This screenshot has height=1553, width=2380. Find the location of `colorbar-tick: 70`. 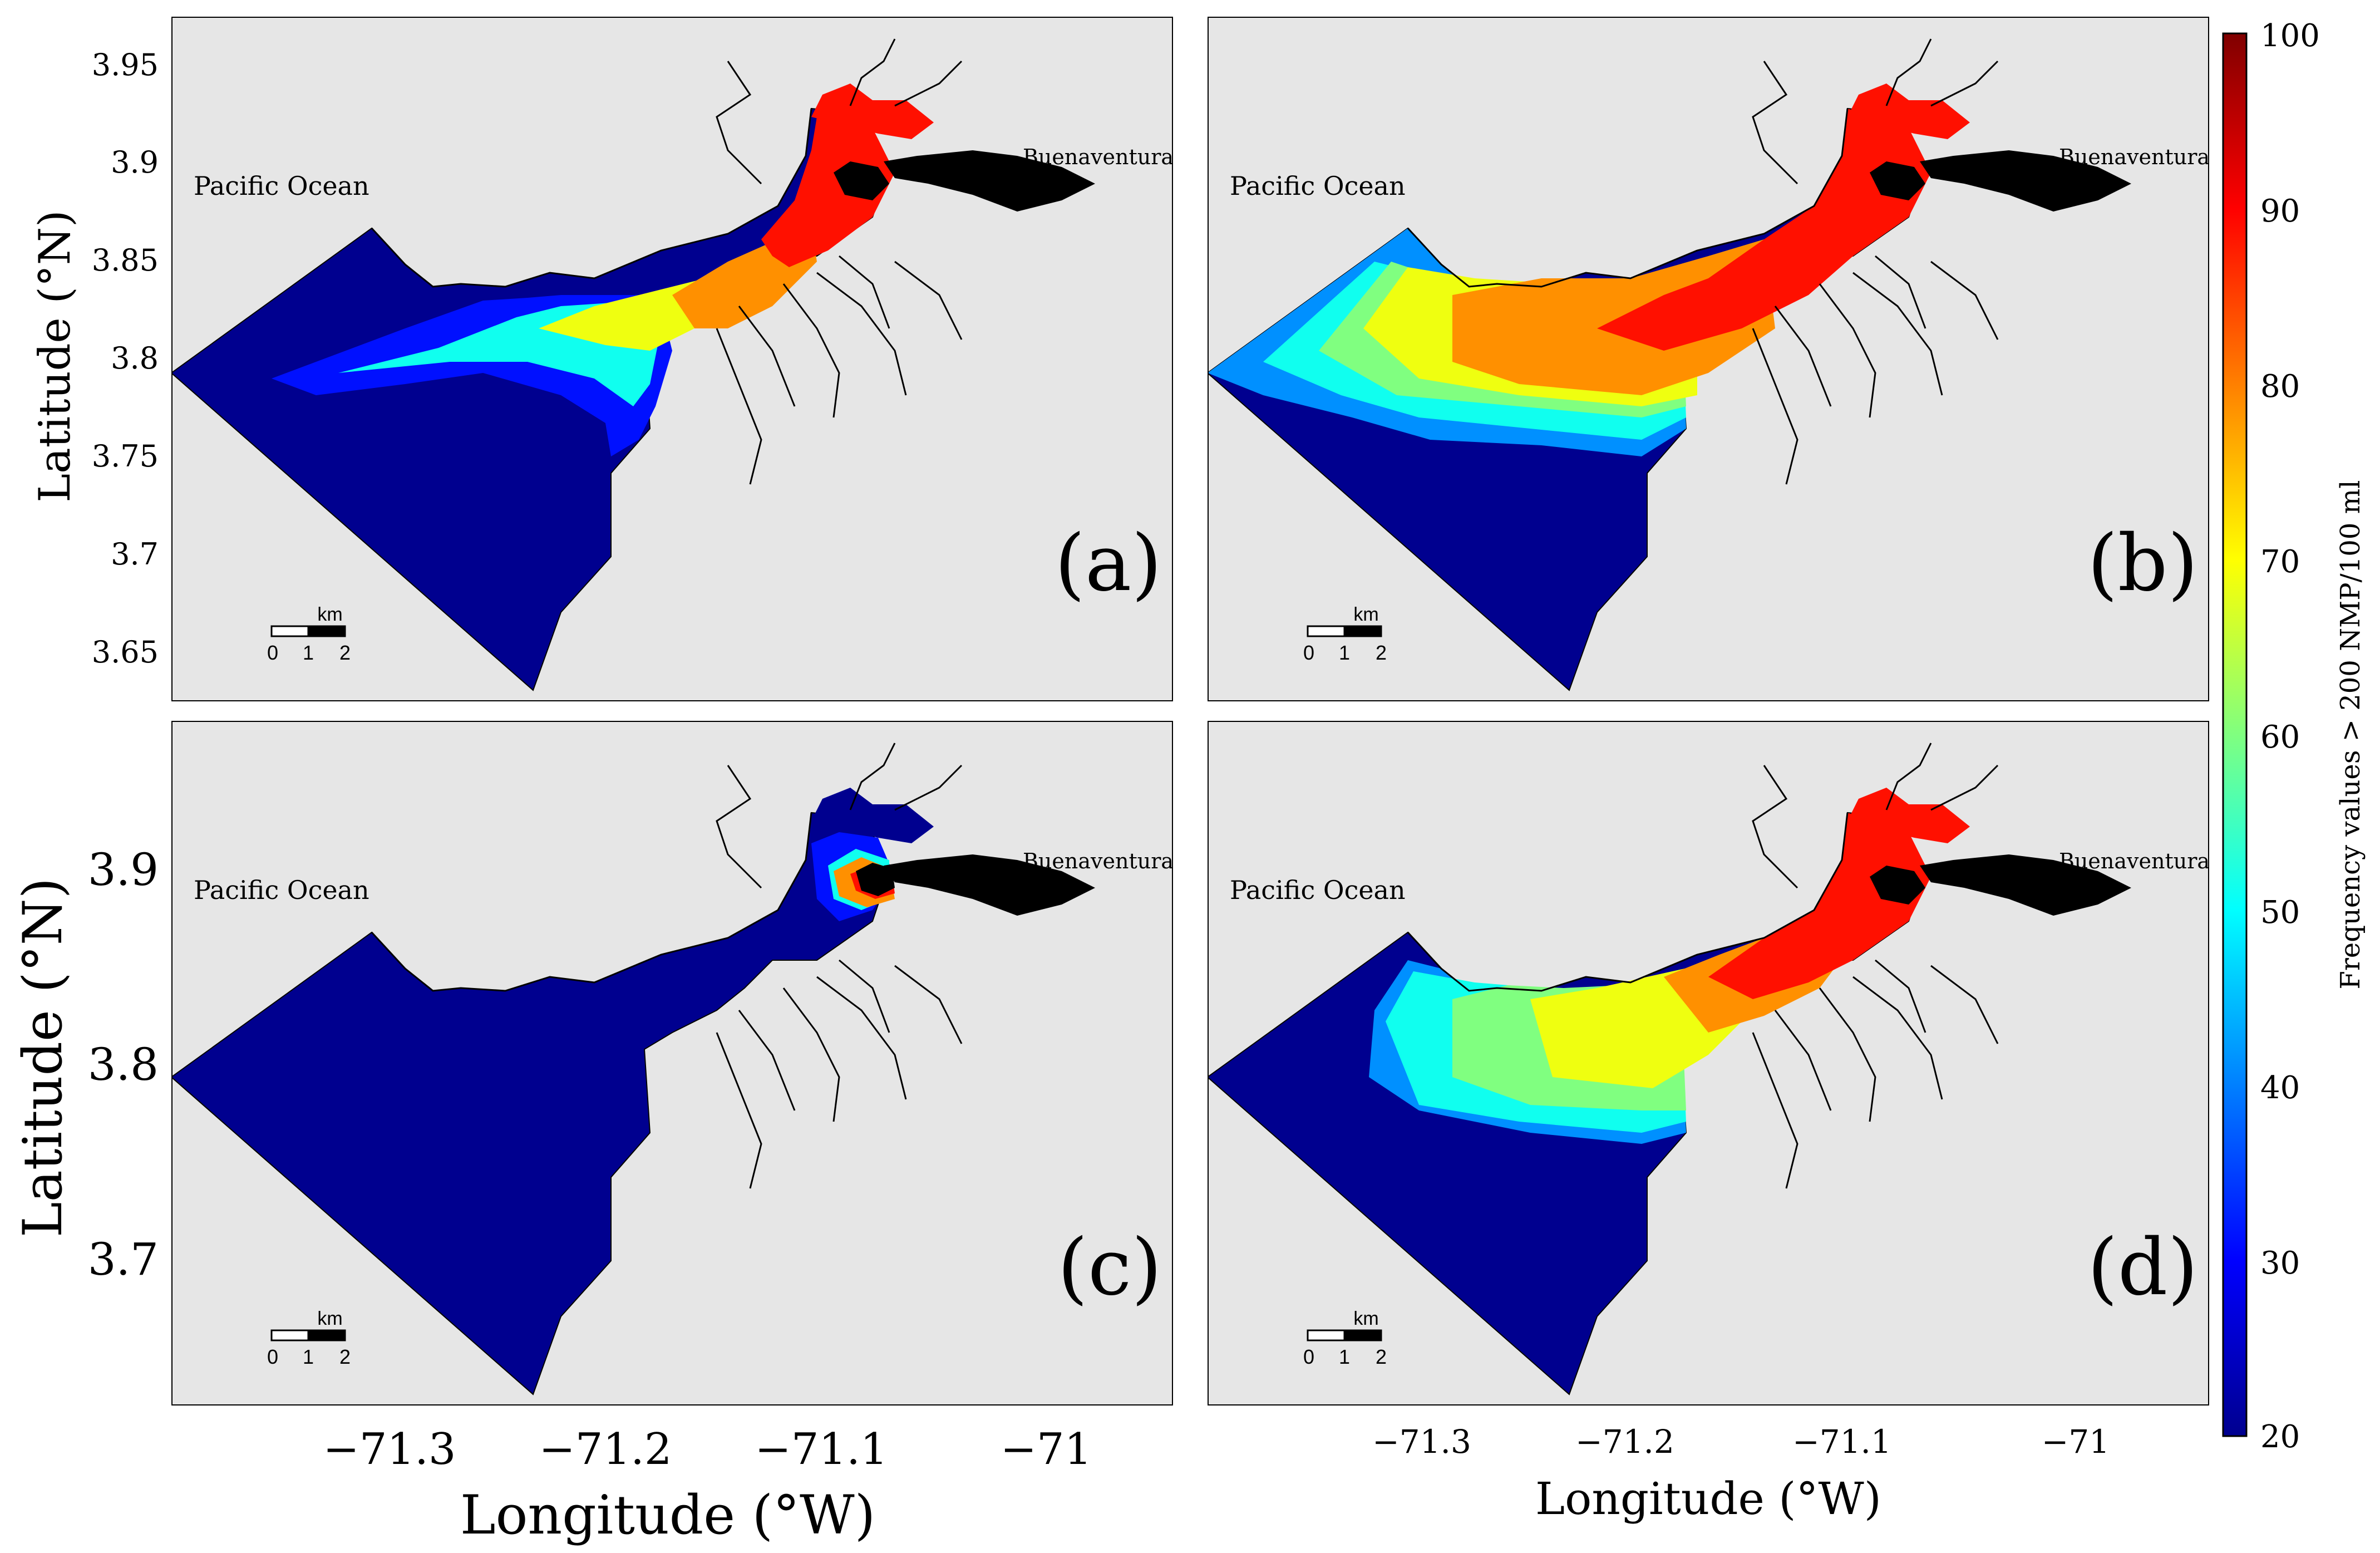

colorbar-tick: 70 is located at coordinates (2280, 562).